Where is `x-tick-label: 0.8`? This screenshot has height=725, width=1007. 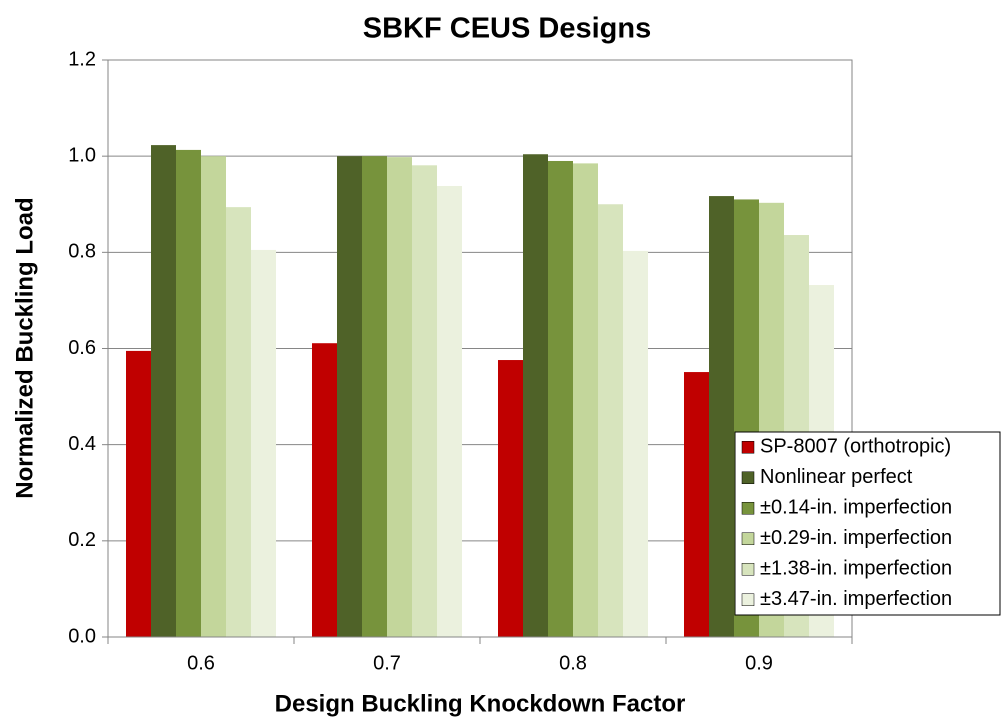
x-tick-label: 0.8 is located at coordinates (573, 663).